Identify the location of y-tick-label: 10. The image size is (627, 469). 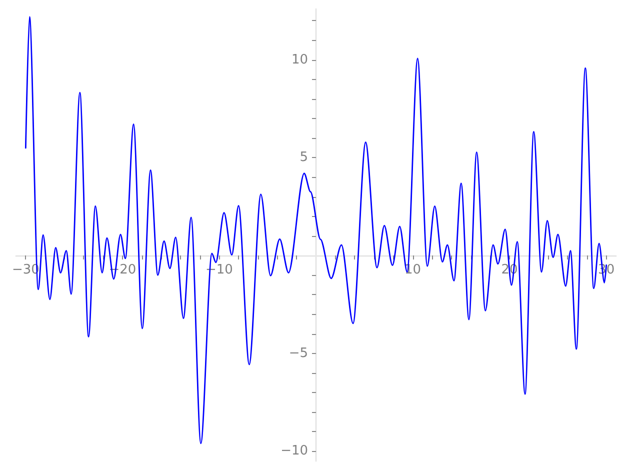
(299, 60).